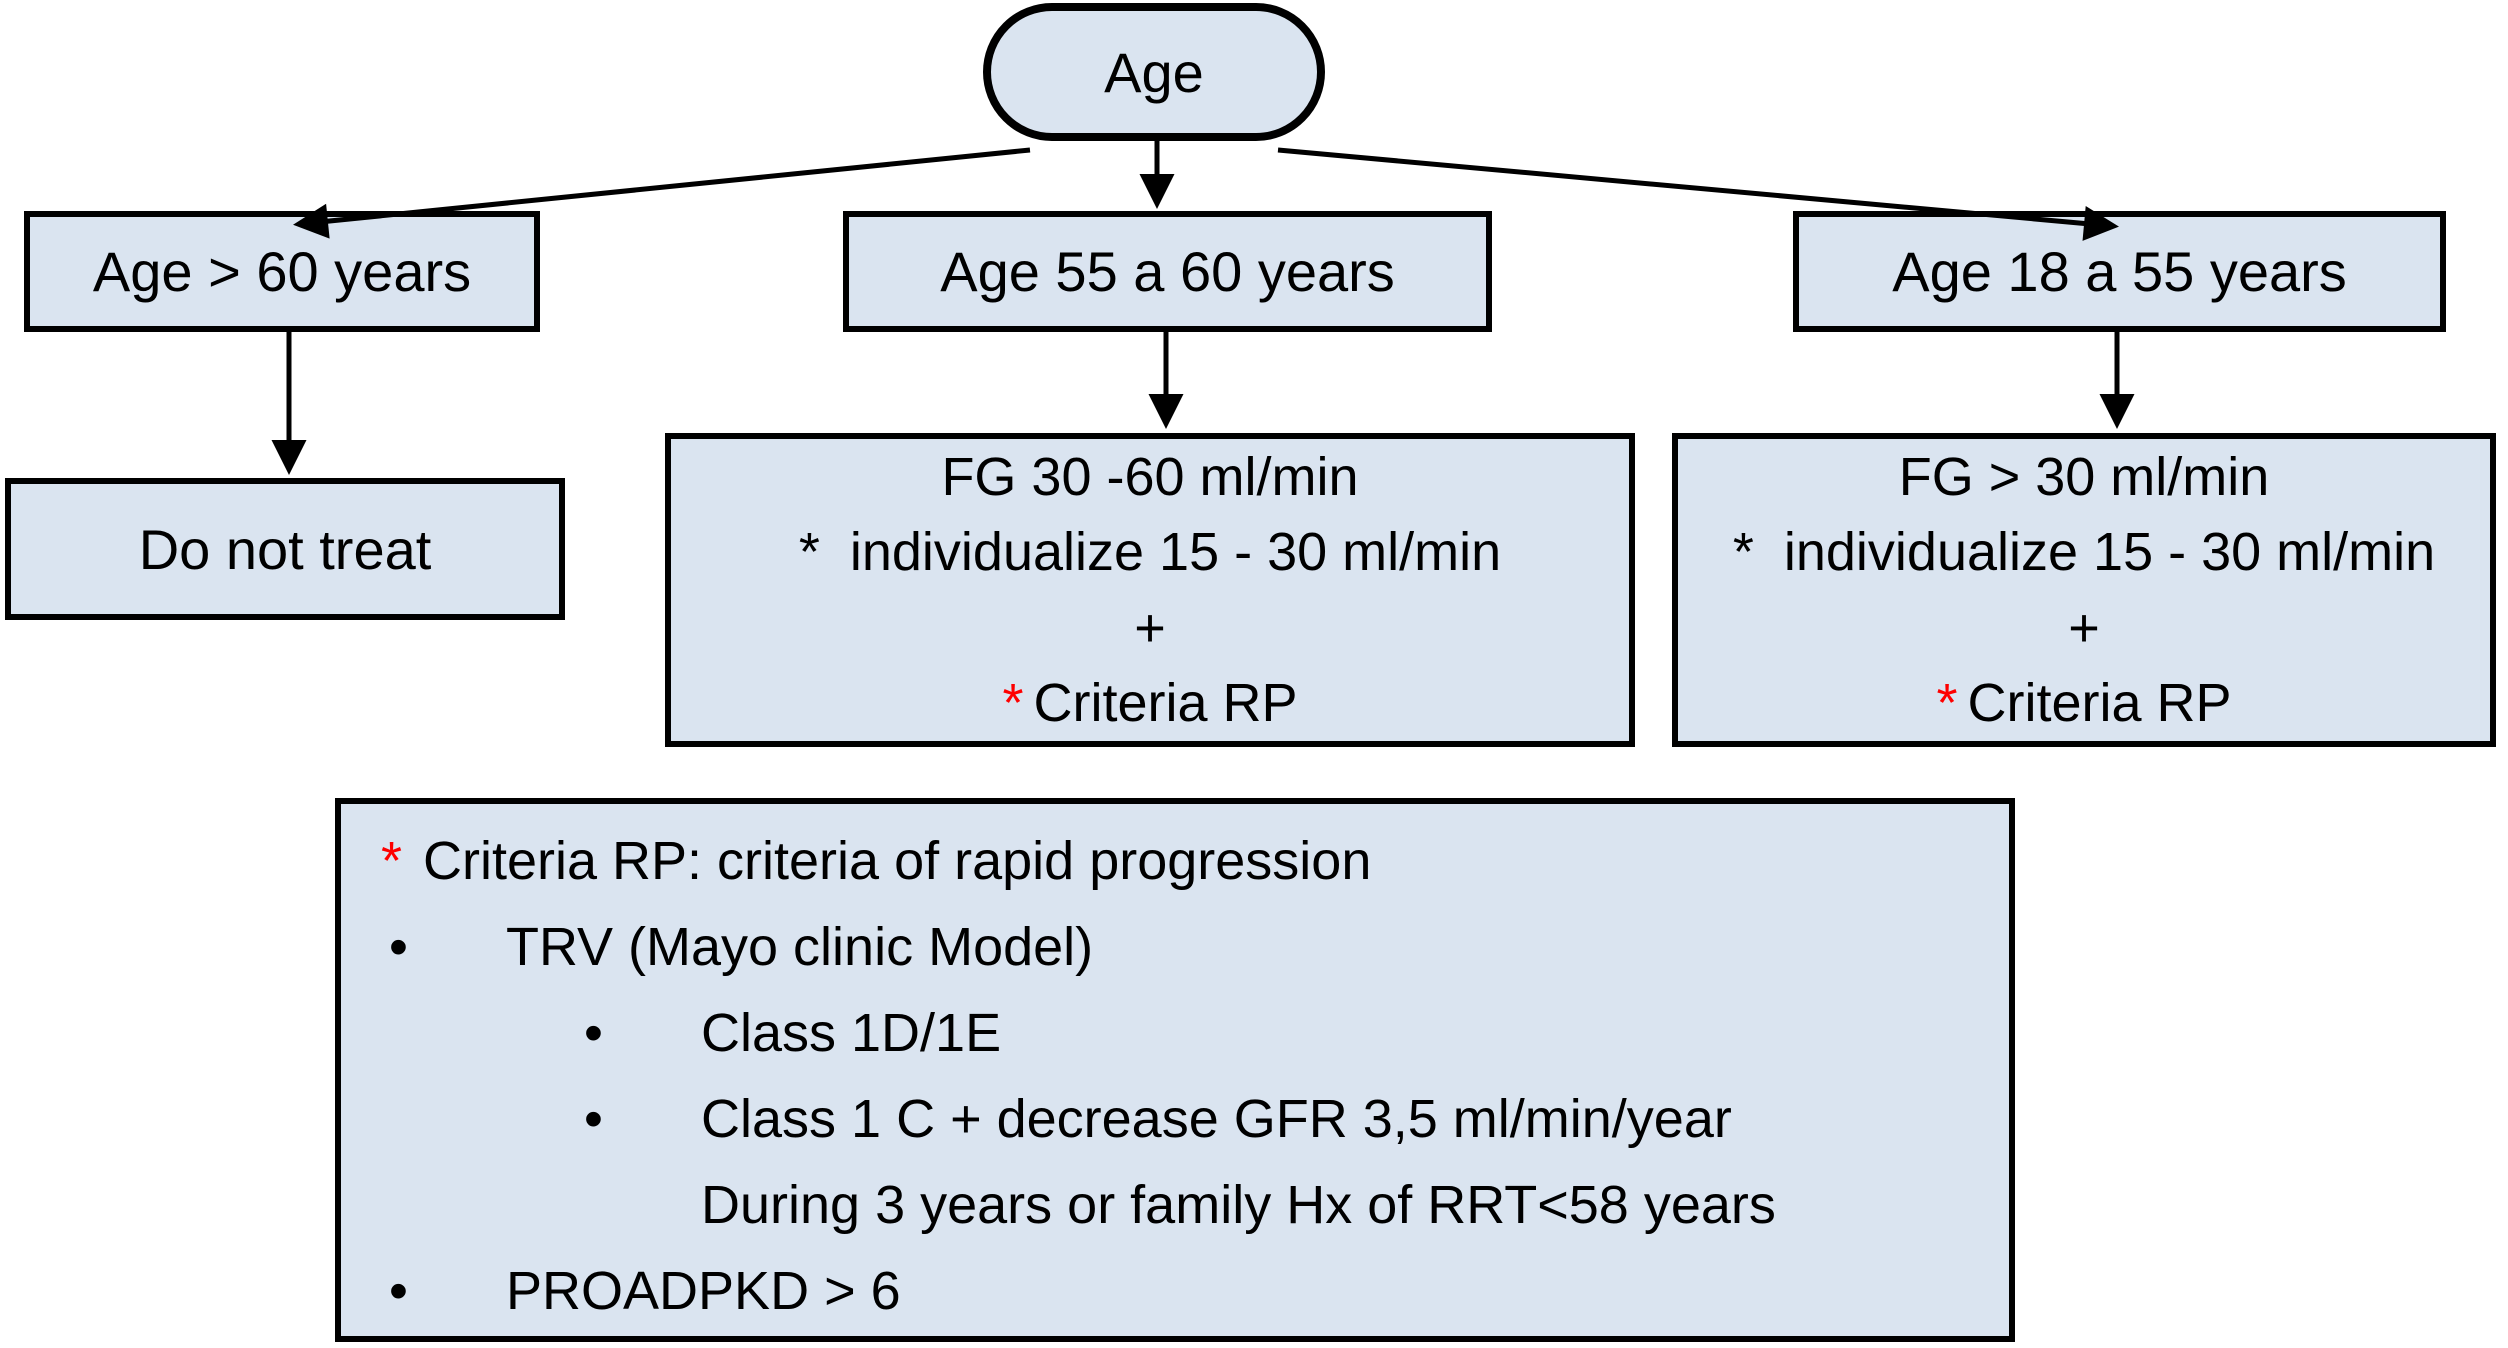 The width and height of the screenshot is (2508, 1348). I want to click on fg-mid-line2: * individualize 15 - 30 ml/min, so click(1150, 553).